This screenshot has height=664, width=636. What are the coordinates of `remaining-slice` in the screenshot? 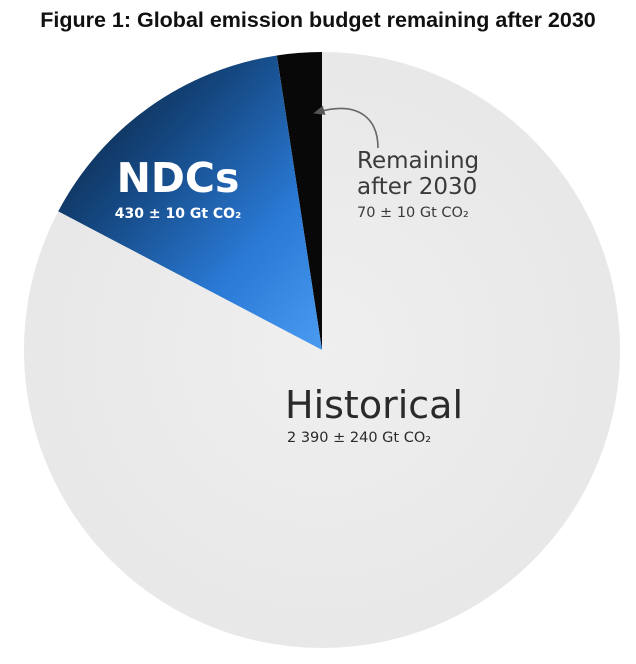 It's located at (299, 200).